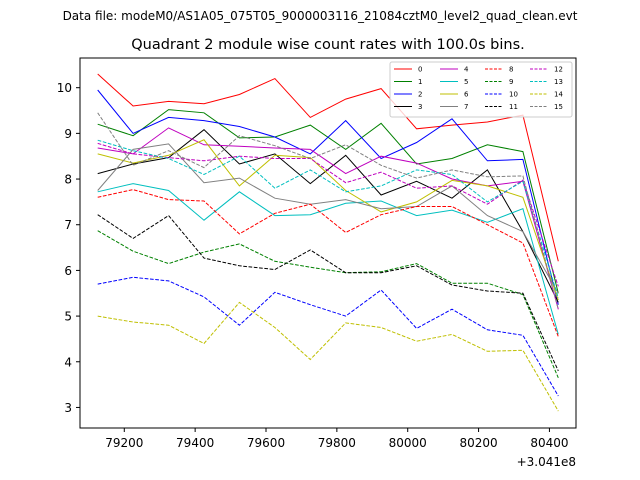 The width and height of the screenshot is (640, 480). I want to click on legend-label-12: 12, so click(558, 70).